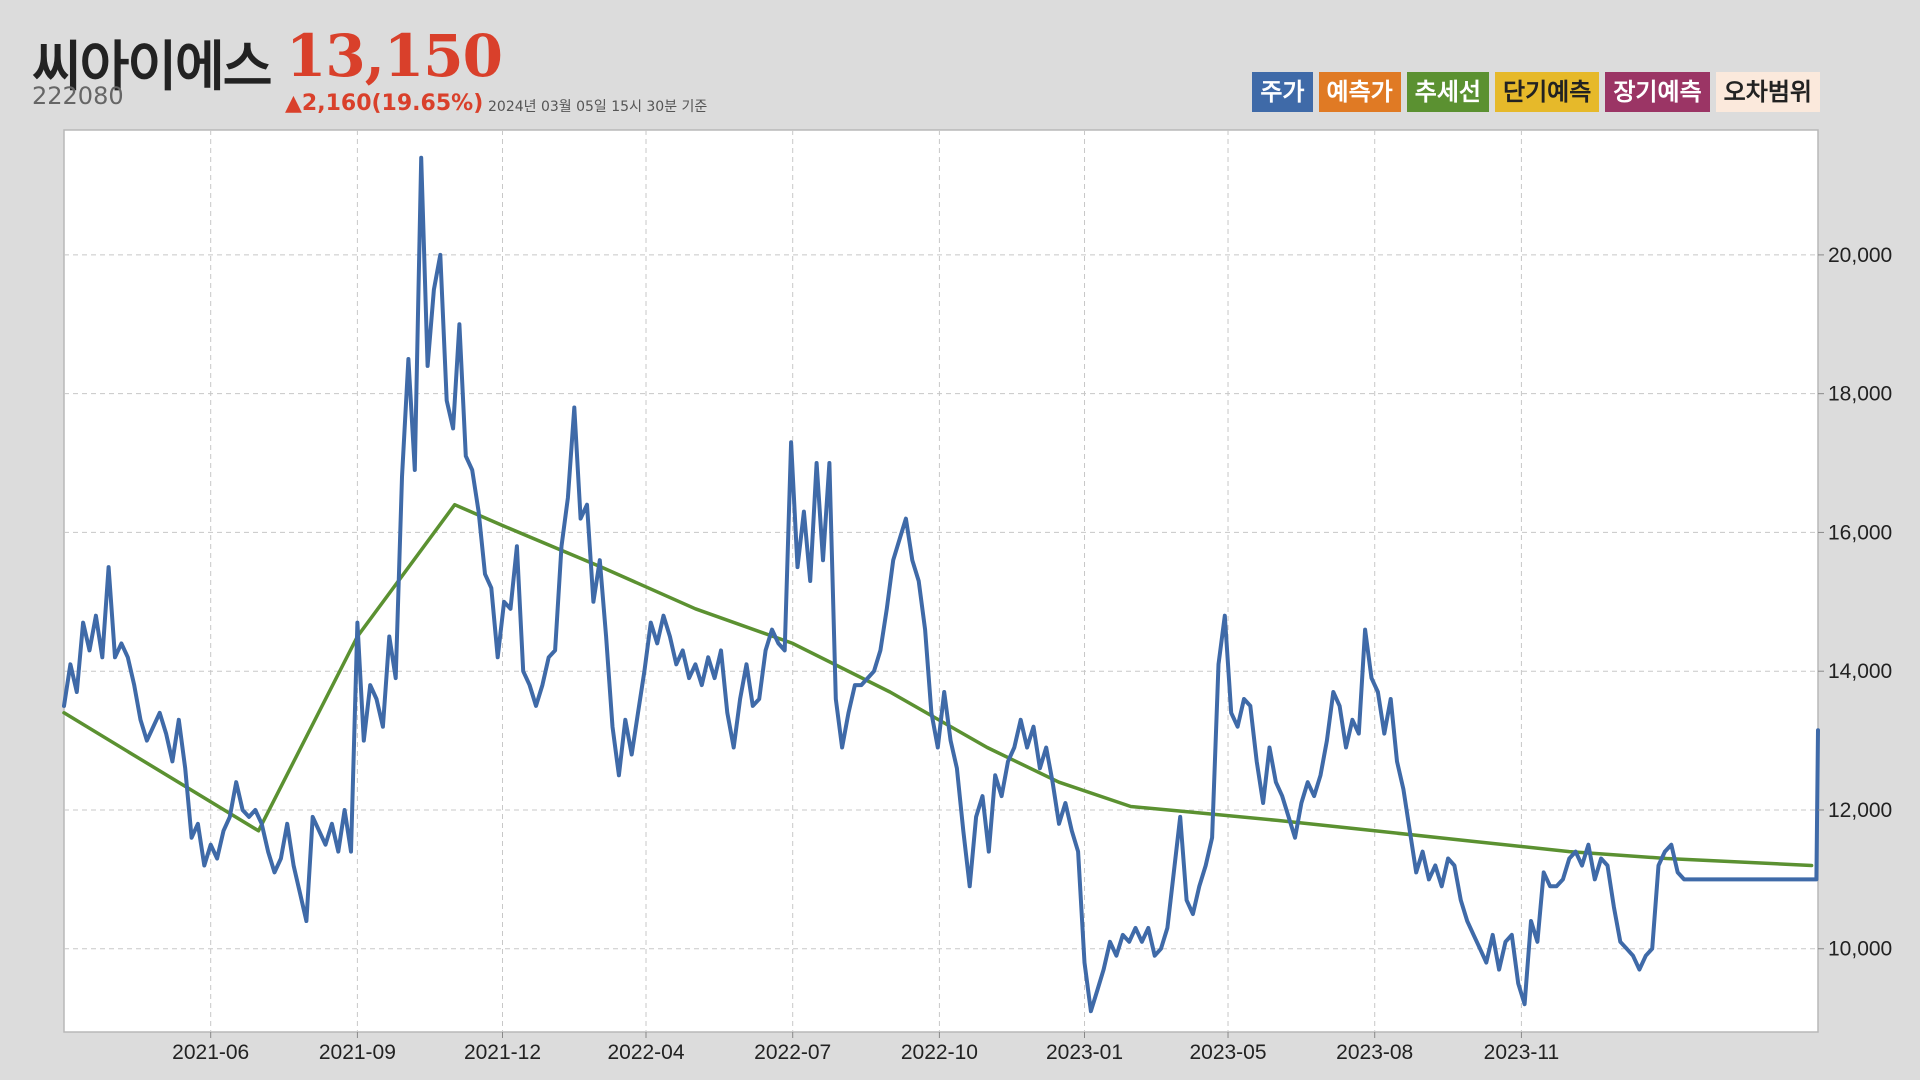 This screenshot has height=1080, width=1920. I want to click on legend-item-forecast: 예측가, so click(1359, 92).